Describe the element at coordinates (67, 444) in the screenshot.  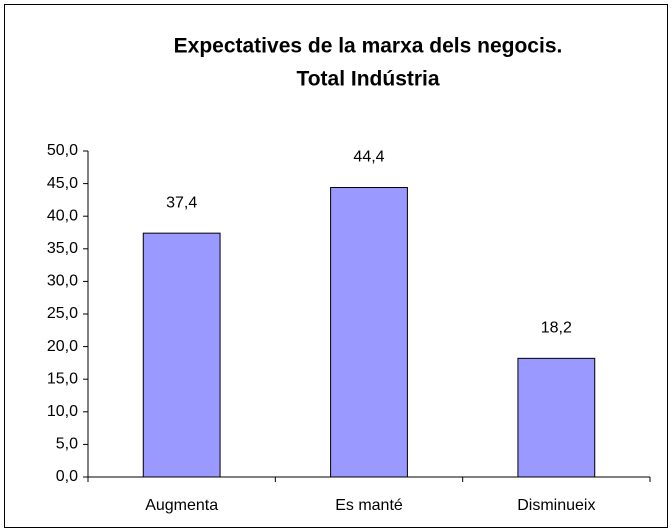
I see `y-tick-label: 5,0` at that location.